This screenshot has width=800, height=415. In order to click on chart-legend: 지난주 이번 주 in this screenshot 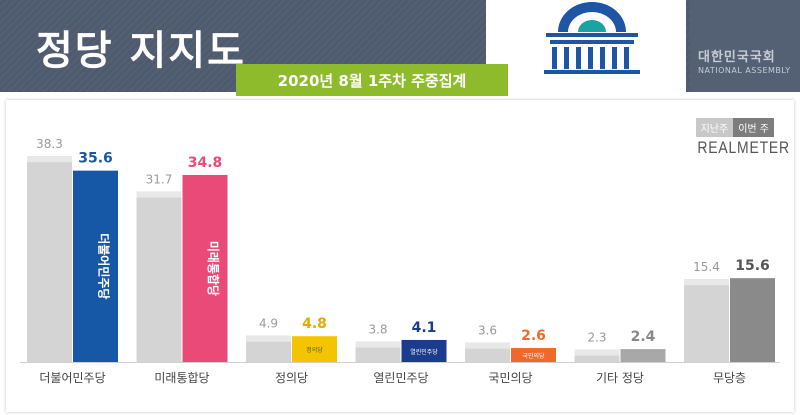, I will do `click(734, 127)`.